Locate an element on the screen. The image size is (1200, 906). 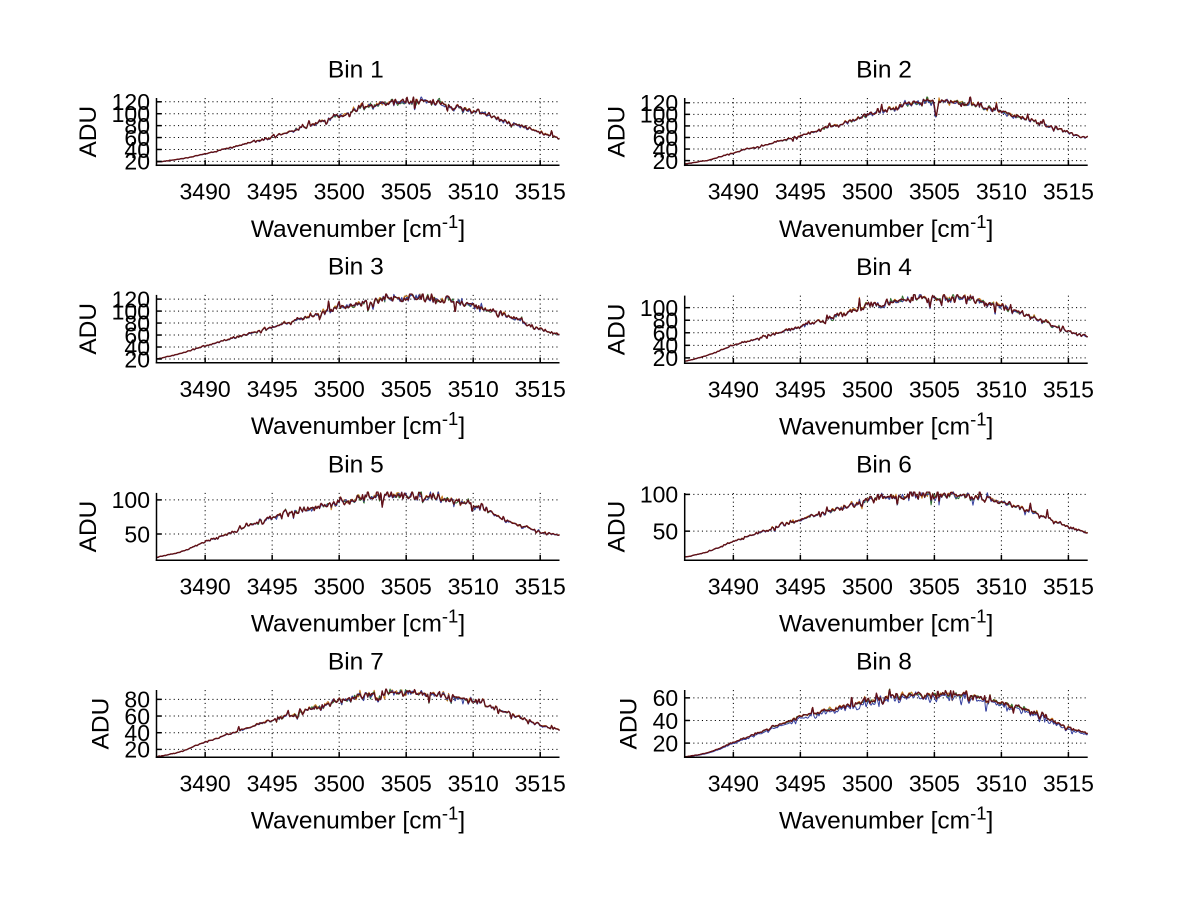
svg-text: Bin 5 is located at coordinates (356, 464).